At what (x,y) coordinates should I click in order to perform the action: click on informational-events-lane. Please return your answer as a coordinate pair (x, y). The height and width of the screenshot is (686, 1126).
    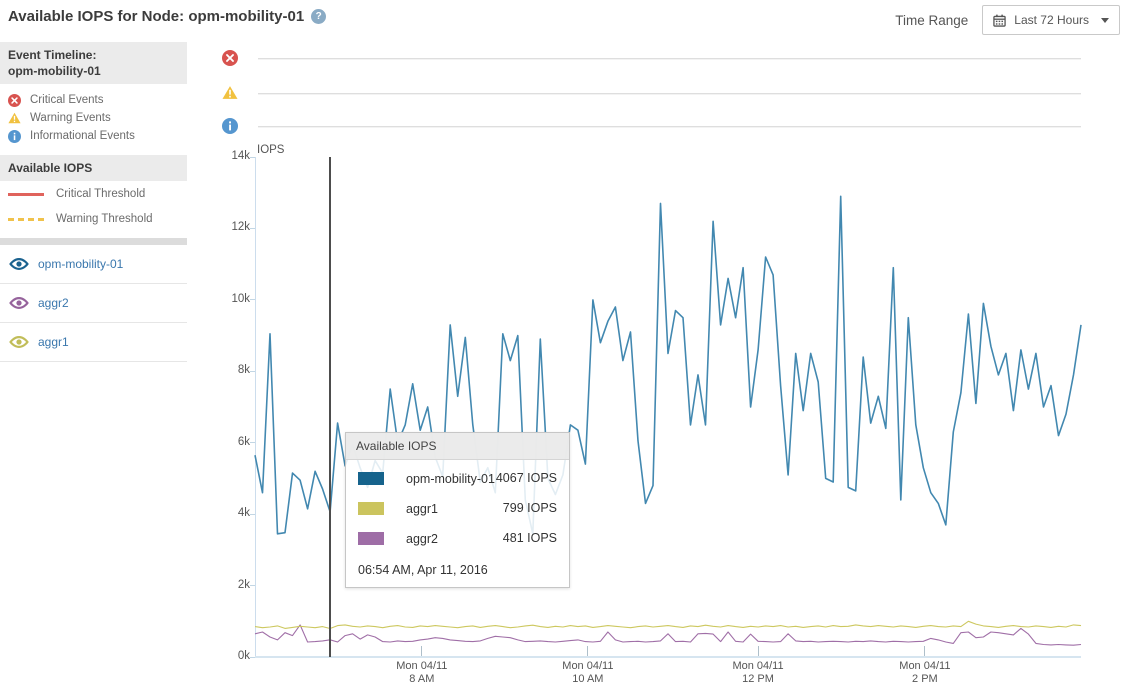
    Looking at the image, I should click on (669, 126).